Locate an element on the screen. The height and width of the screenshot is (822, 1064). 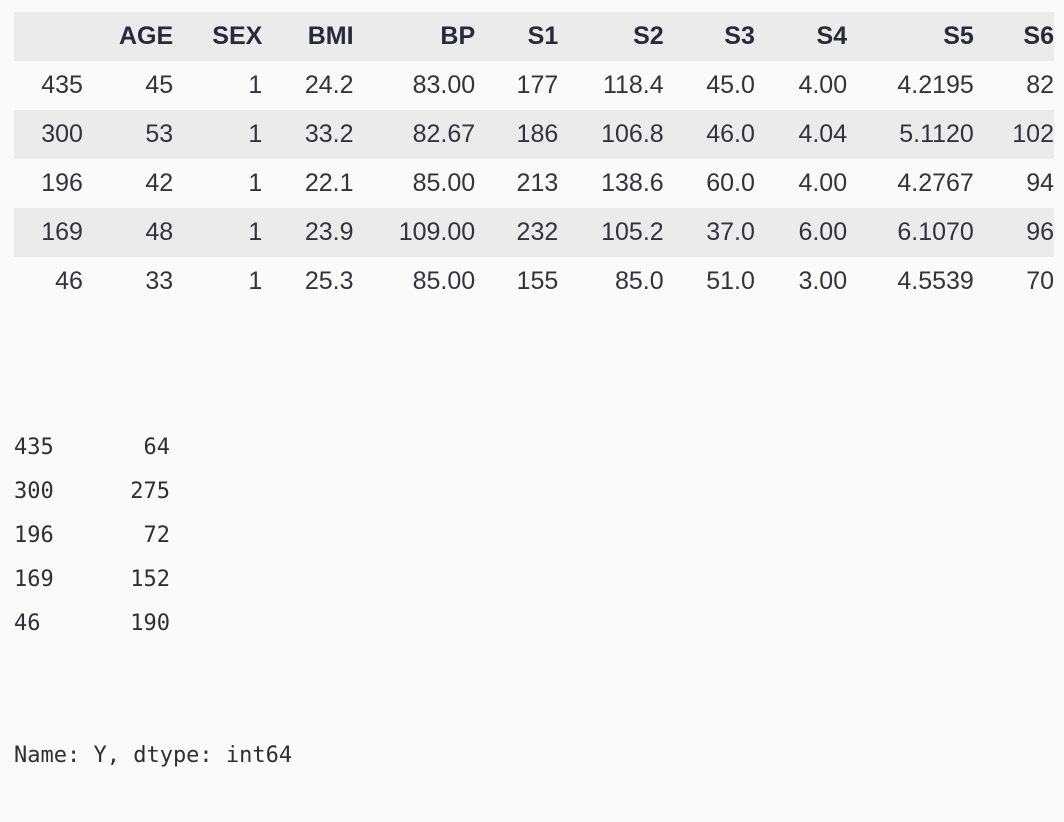
column-header-s2: S2 is located at coordinates (648, 36).